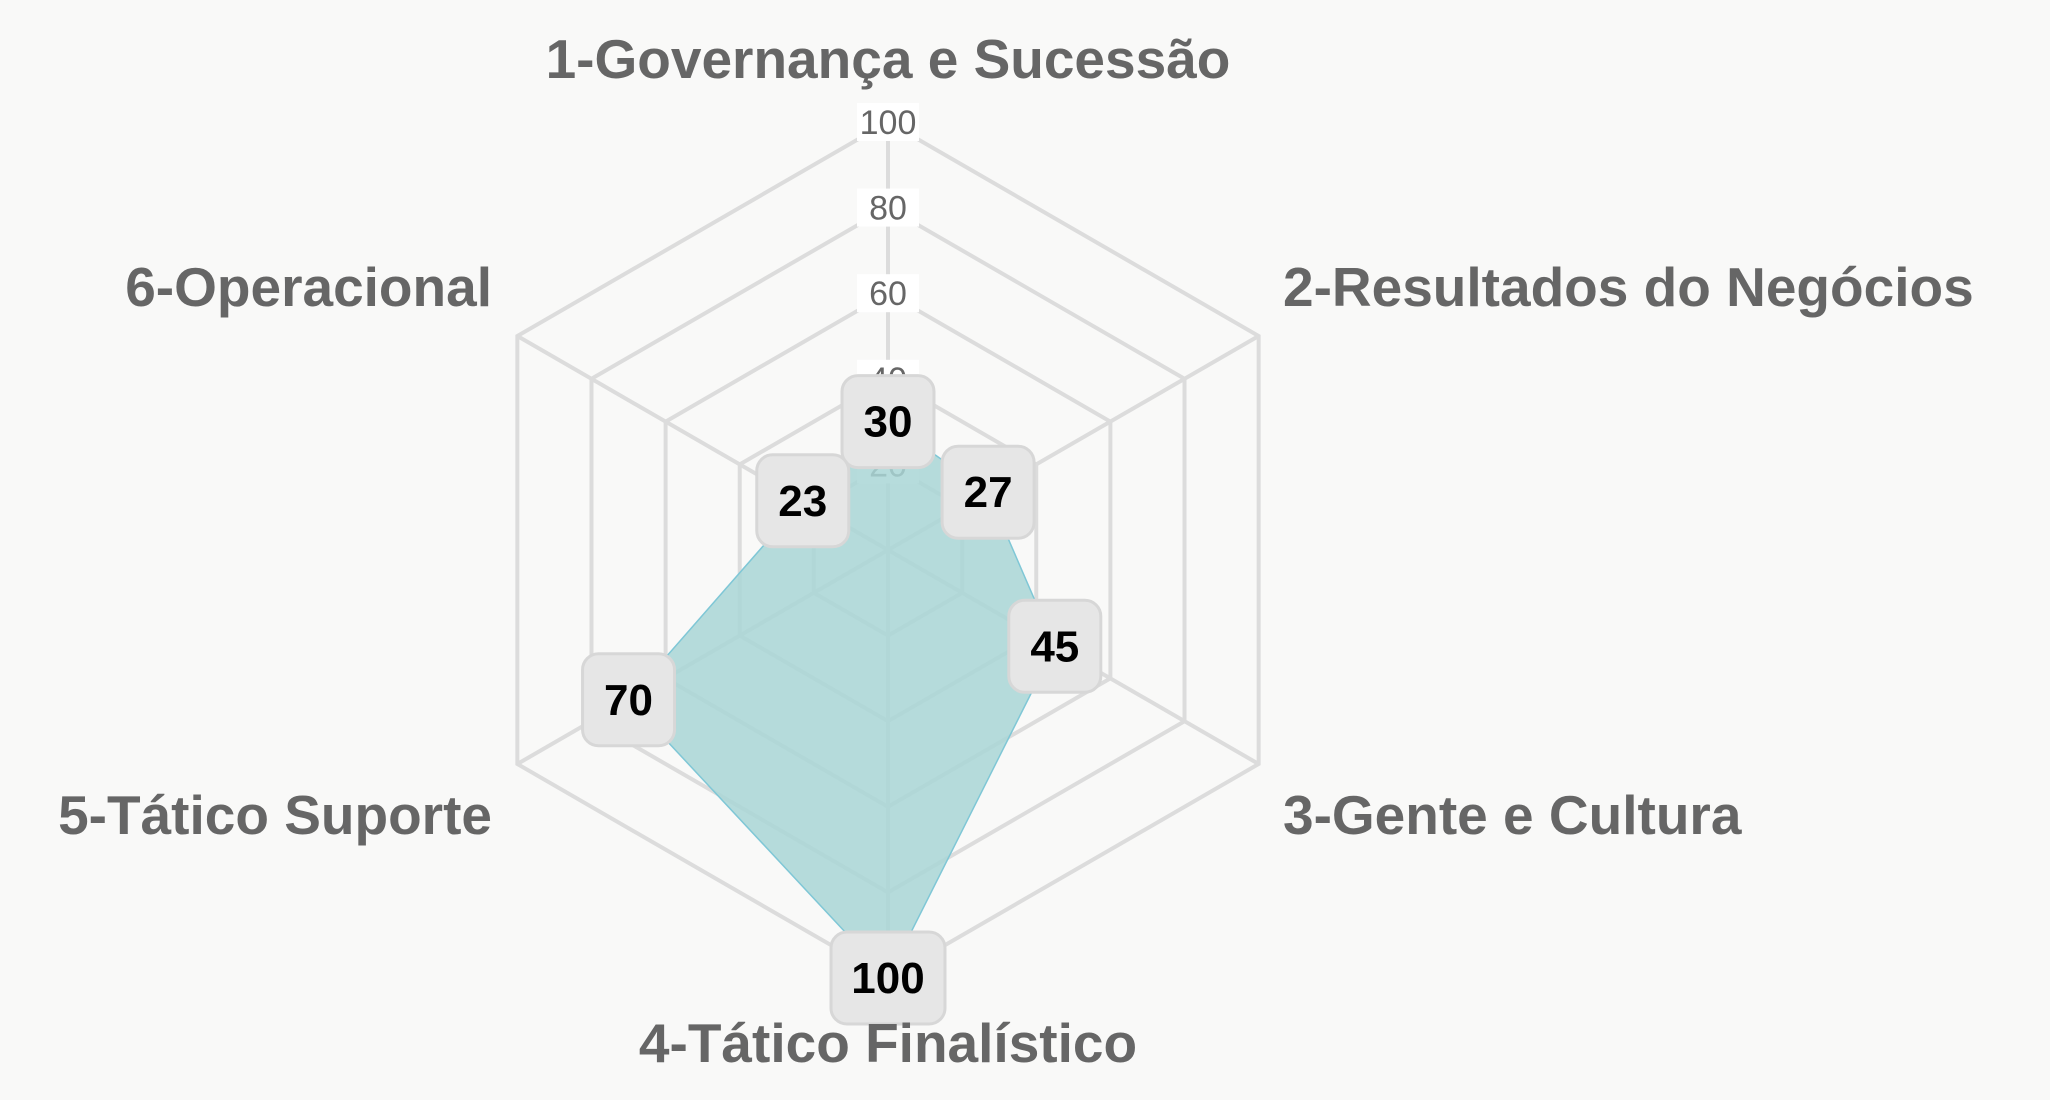 This screenshot has width=2050, height=1100. Describe the element at coordinates (1628, 287) in the screenshot. I see `axis-label: 2-Resultados do Negócios` at that location.